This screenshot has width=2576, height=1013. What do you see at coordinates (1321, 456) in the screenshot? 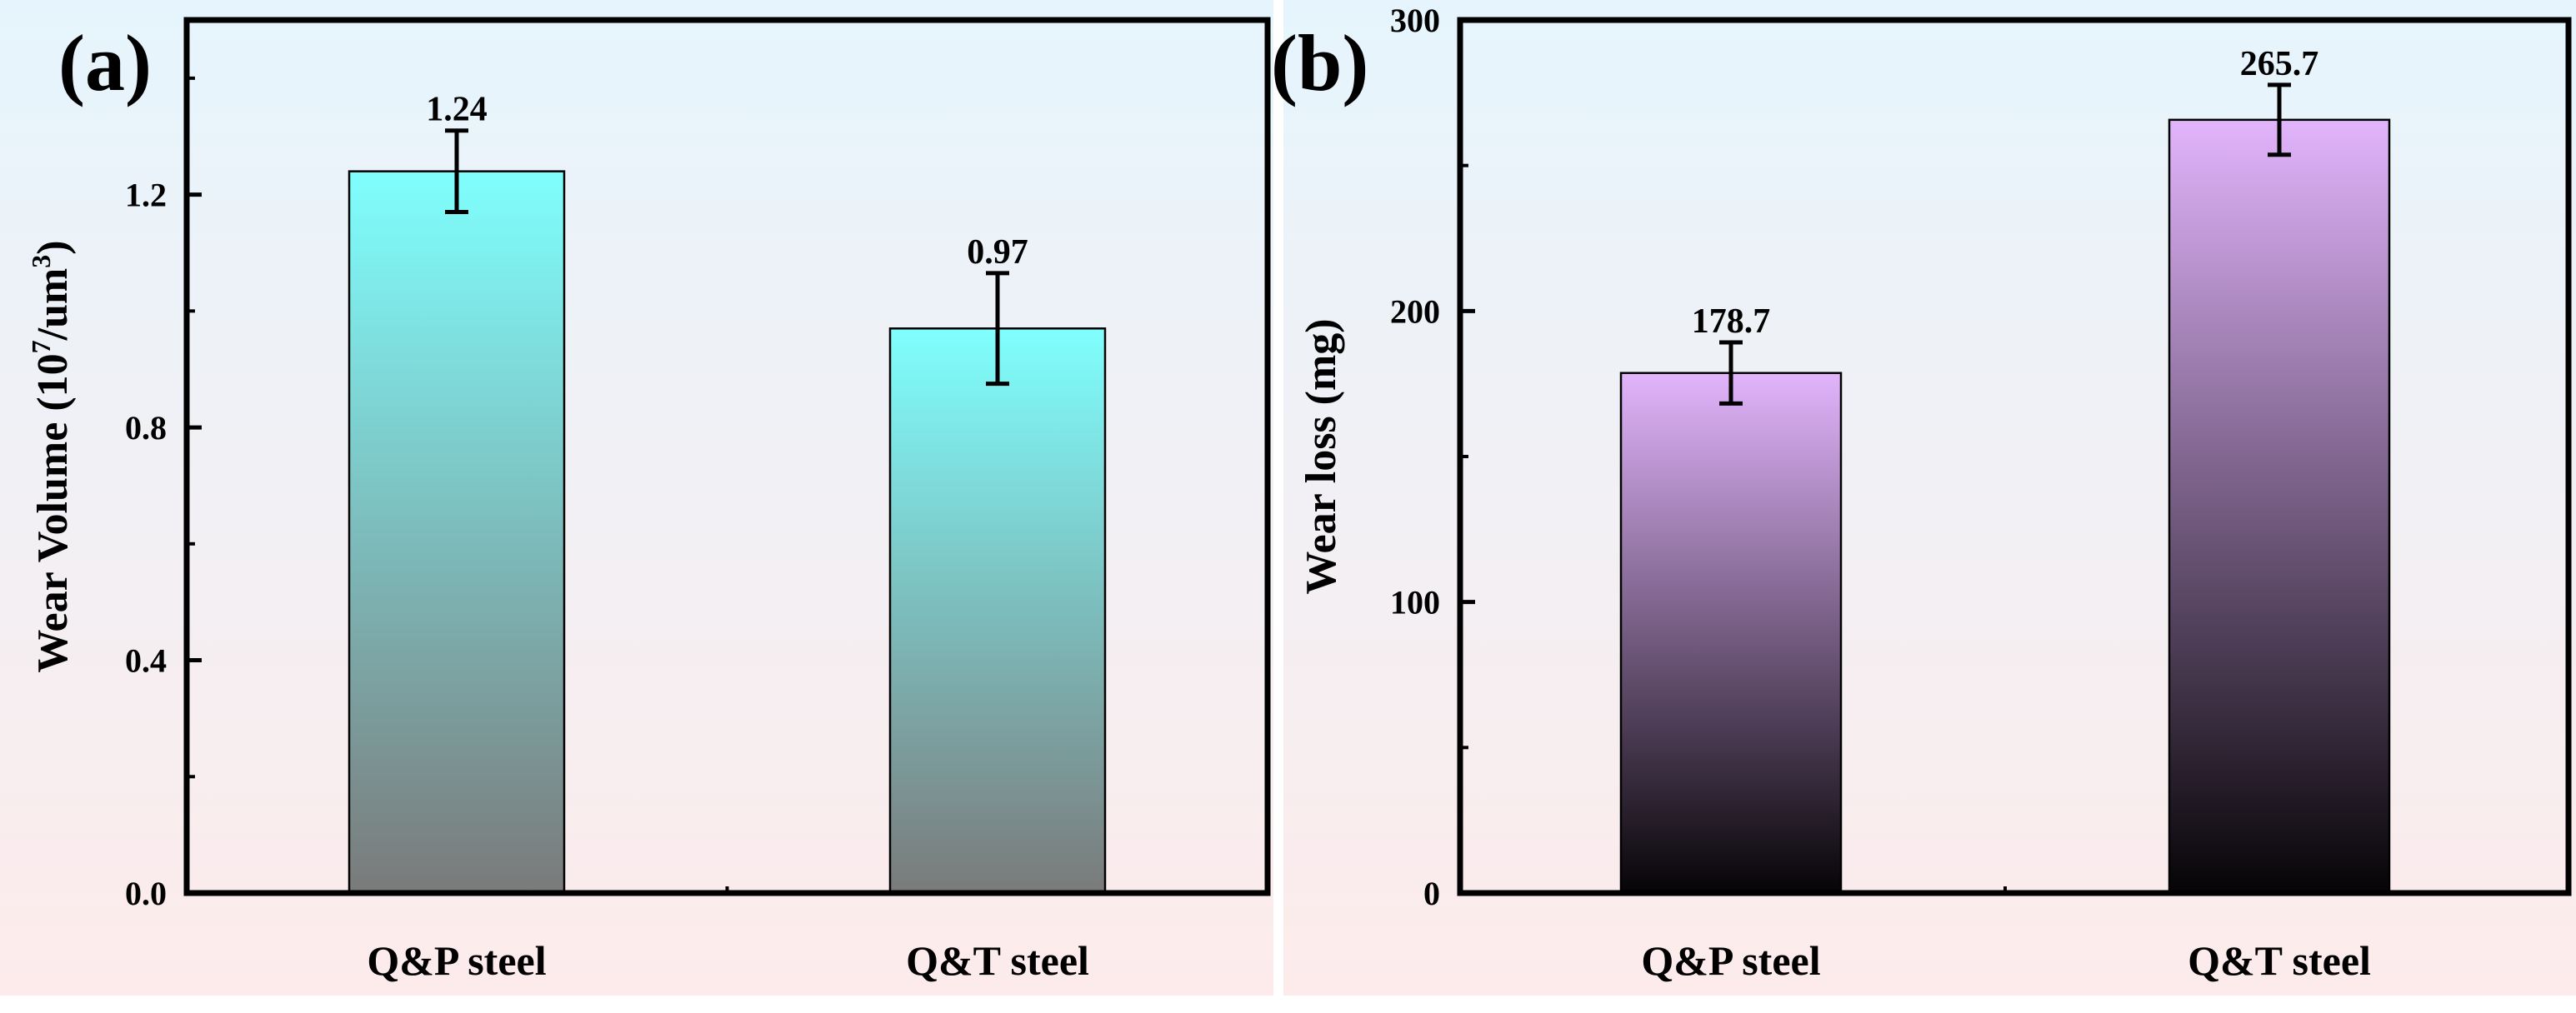
I see `panel-b-y-axis-title: Wear loss (mg)` at bounding box center [1321, 456].